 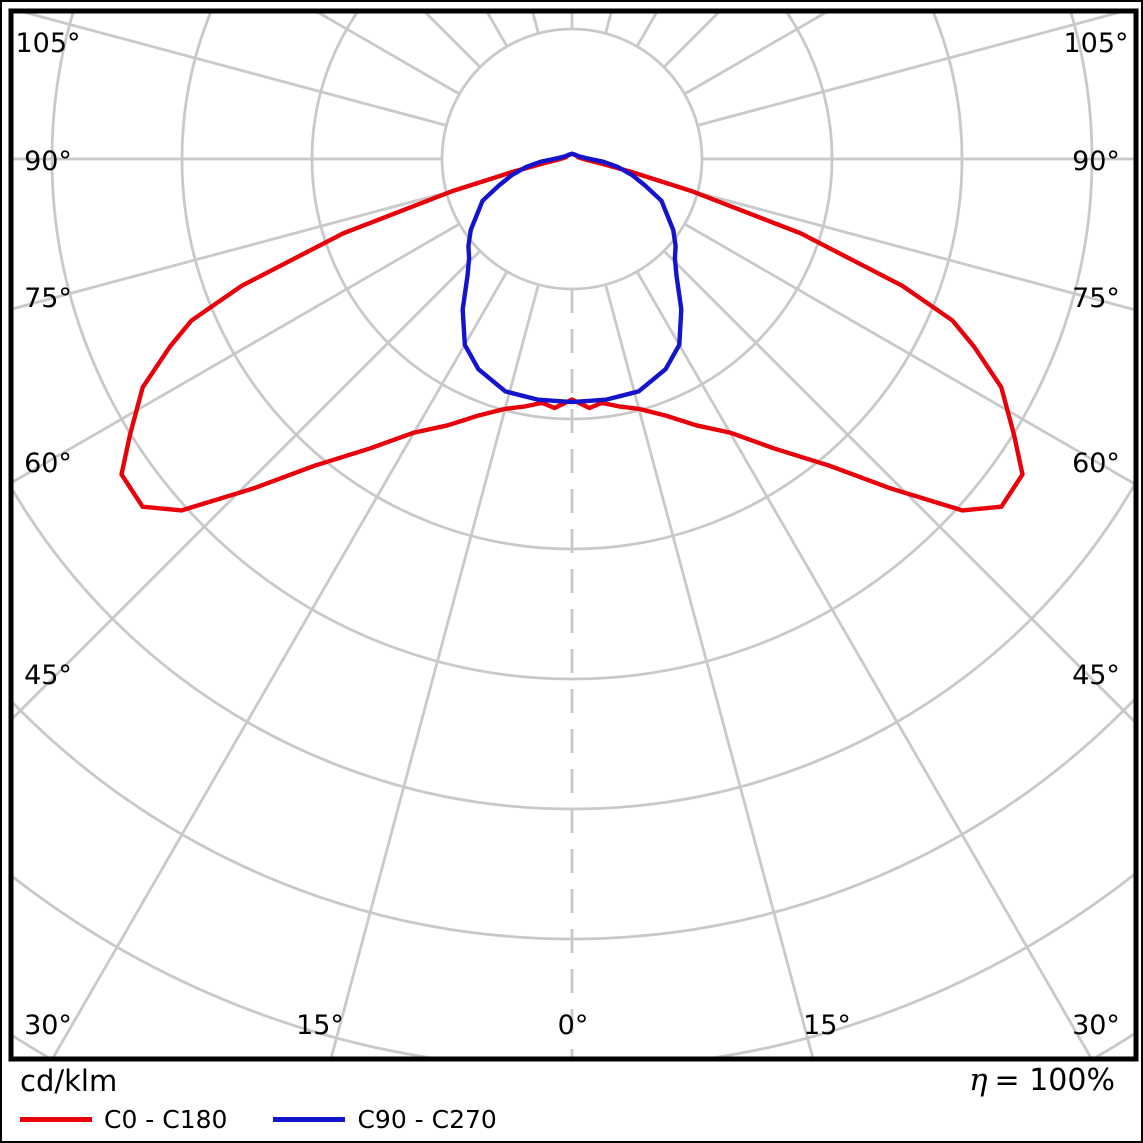 I want to click on curve-c90-c270, so click(x=572, y=278).